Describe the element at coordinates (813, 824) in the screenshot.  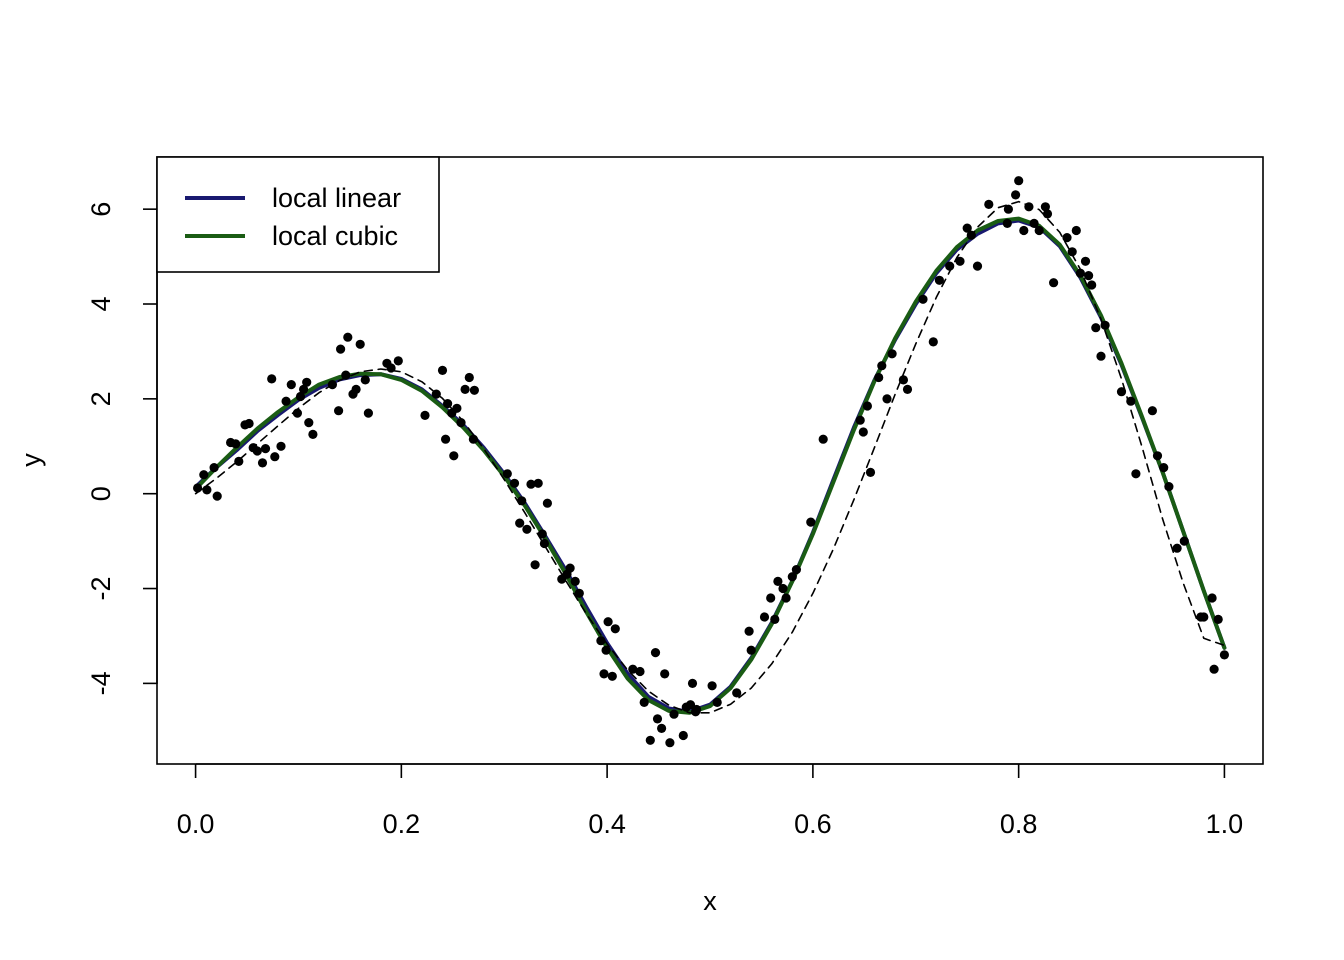
I see `x-tick-label: 0.6` at that location.